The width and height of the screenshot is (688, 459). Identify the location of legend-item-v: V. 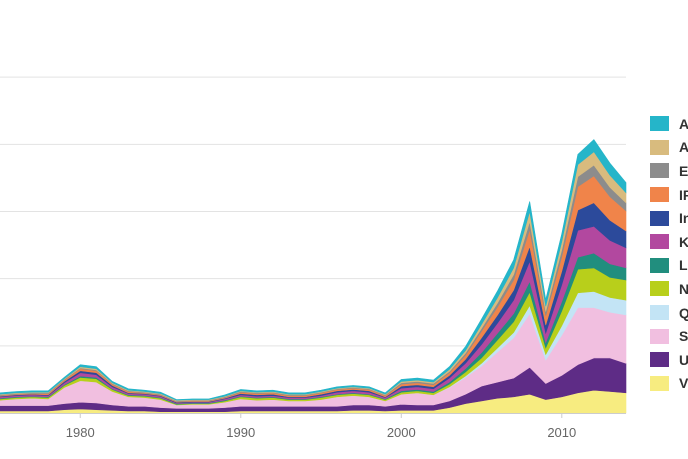
(669, 384).